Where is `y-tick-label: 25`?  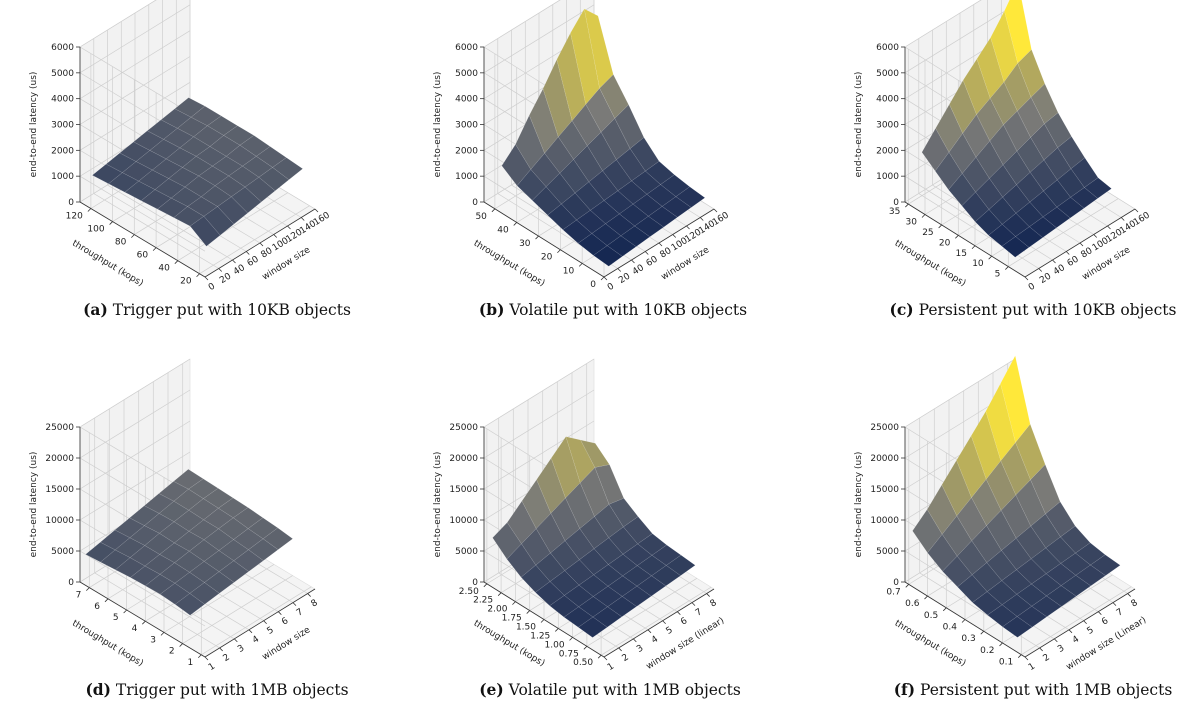
y-tick-label: 25 is located at coordinates (927, 233).